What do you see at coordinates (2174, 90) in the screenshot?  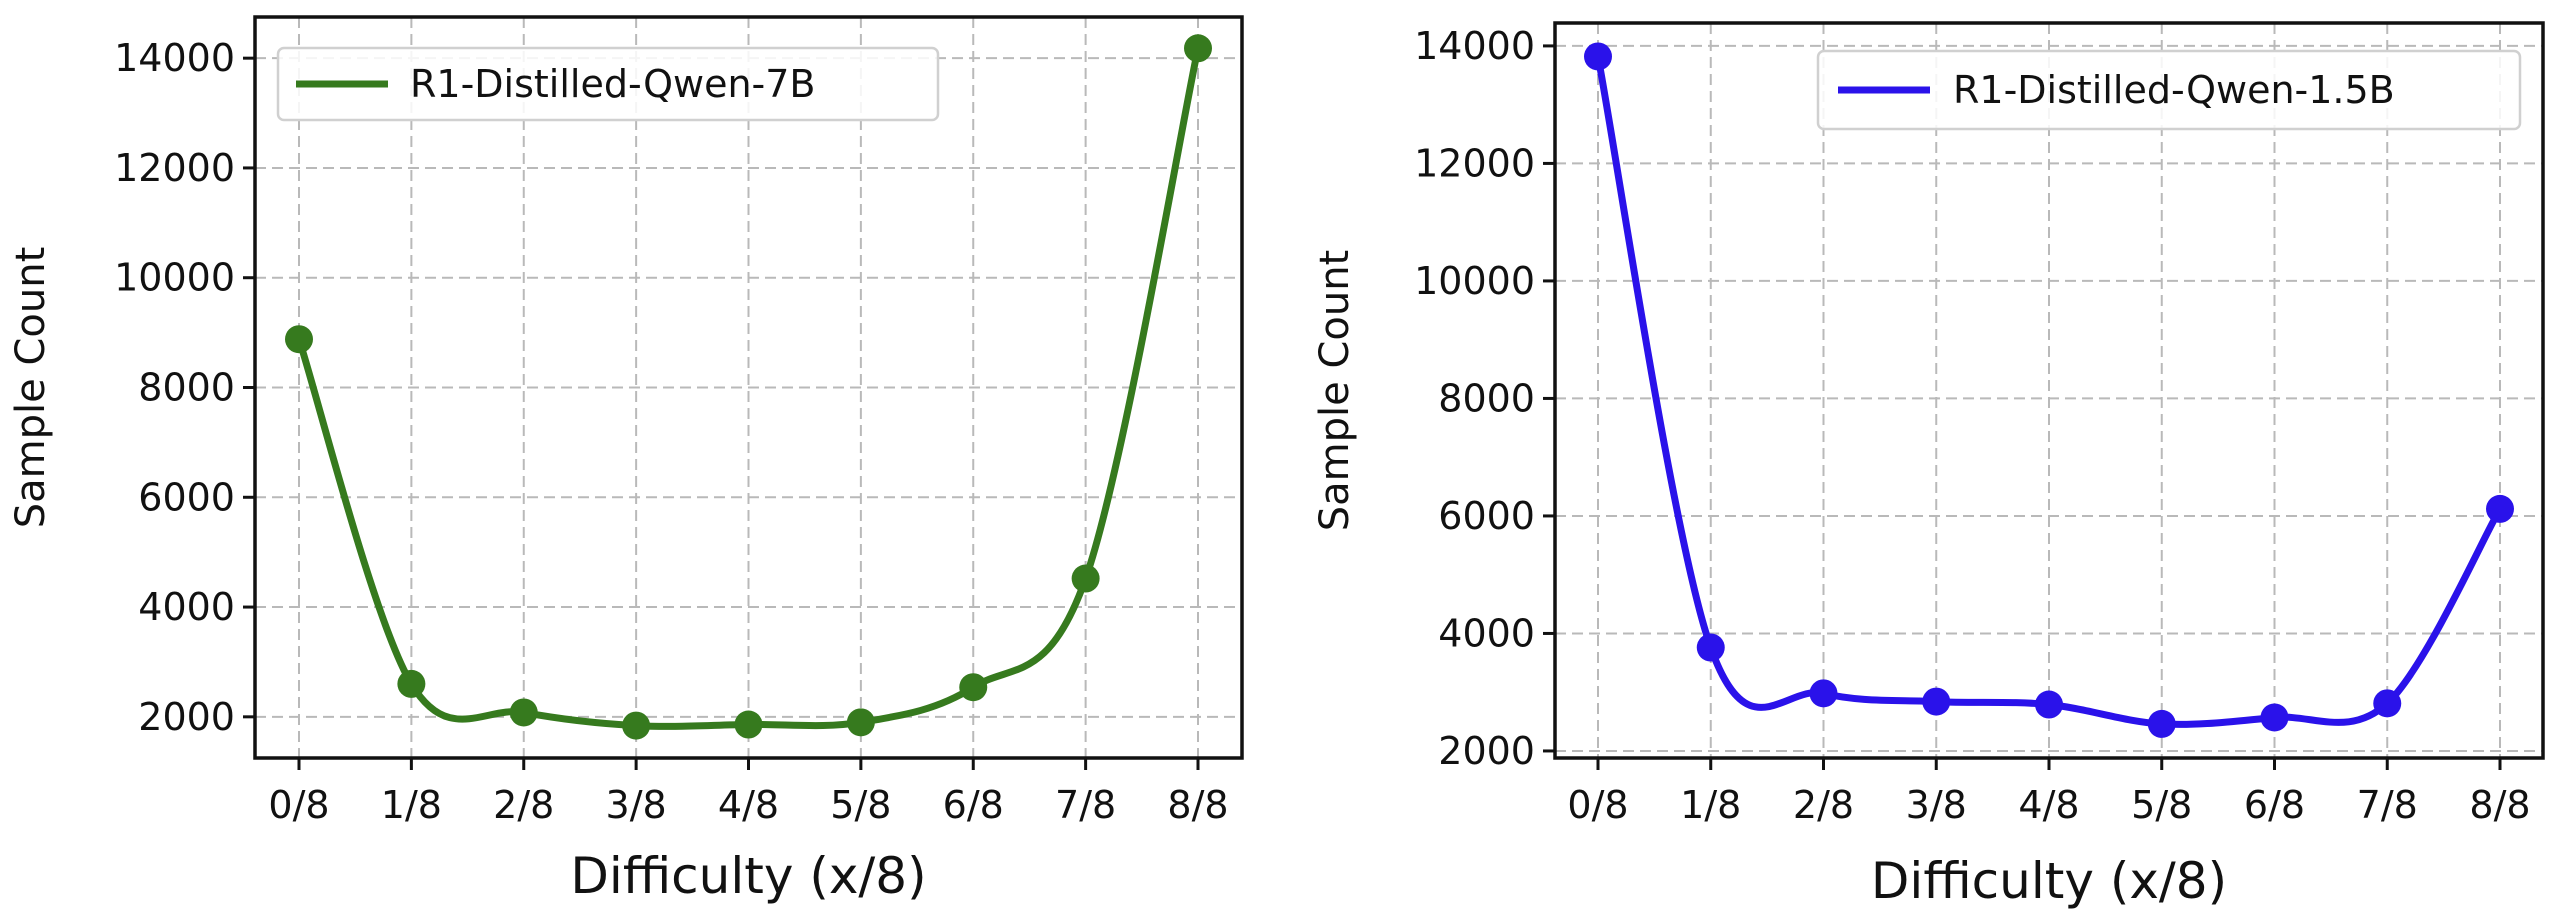 I see `legend-label: R1-Distilled-Qwen-1.5B` at bounding box center [2174, 90].